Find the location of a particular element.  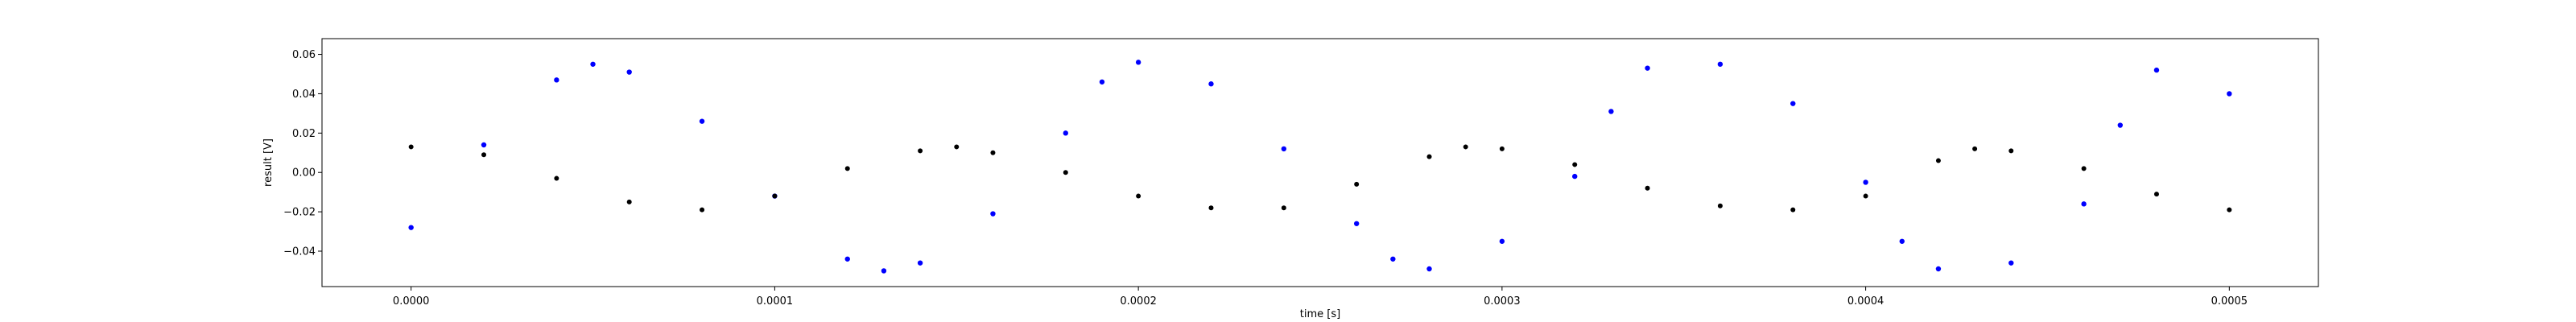

y-tick-label: −0.02 is located at coordinates (299, 213).